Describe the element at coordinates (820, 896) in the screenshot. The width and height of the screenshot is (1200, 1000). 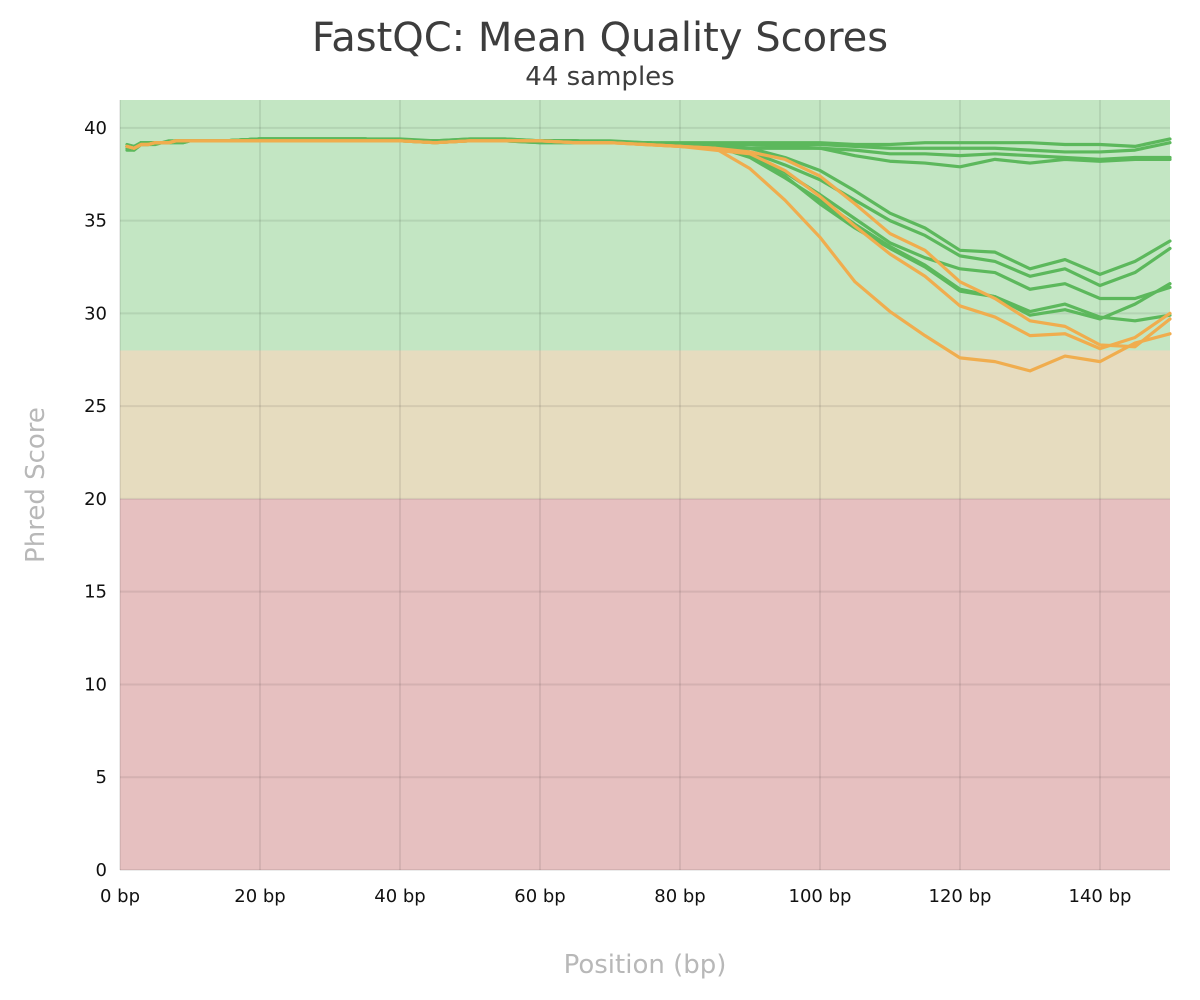
I see `x-tick-label: 100 bp` at that location.